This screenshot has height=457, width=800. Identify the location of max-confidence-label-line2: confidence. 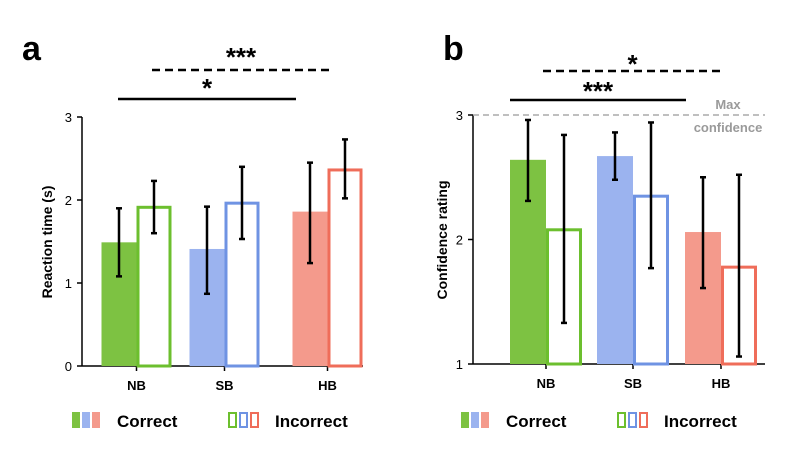
(728, 127).